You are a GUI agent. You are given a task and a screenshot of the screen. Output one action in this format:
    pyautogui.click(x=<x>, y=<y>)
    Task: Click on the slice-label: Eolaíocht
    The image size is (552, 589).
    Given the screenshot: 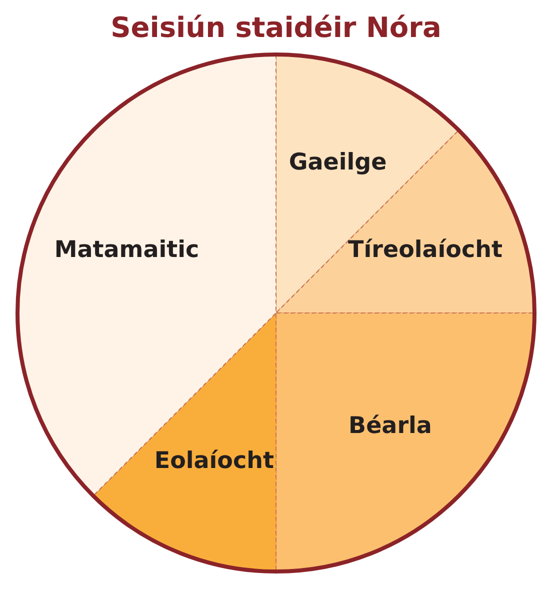 What is the action you would take?
    pyautogui.click(x=214, y=461)
    